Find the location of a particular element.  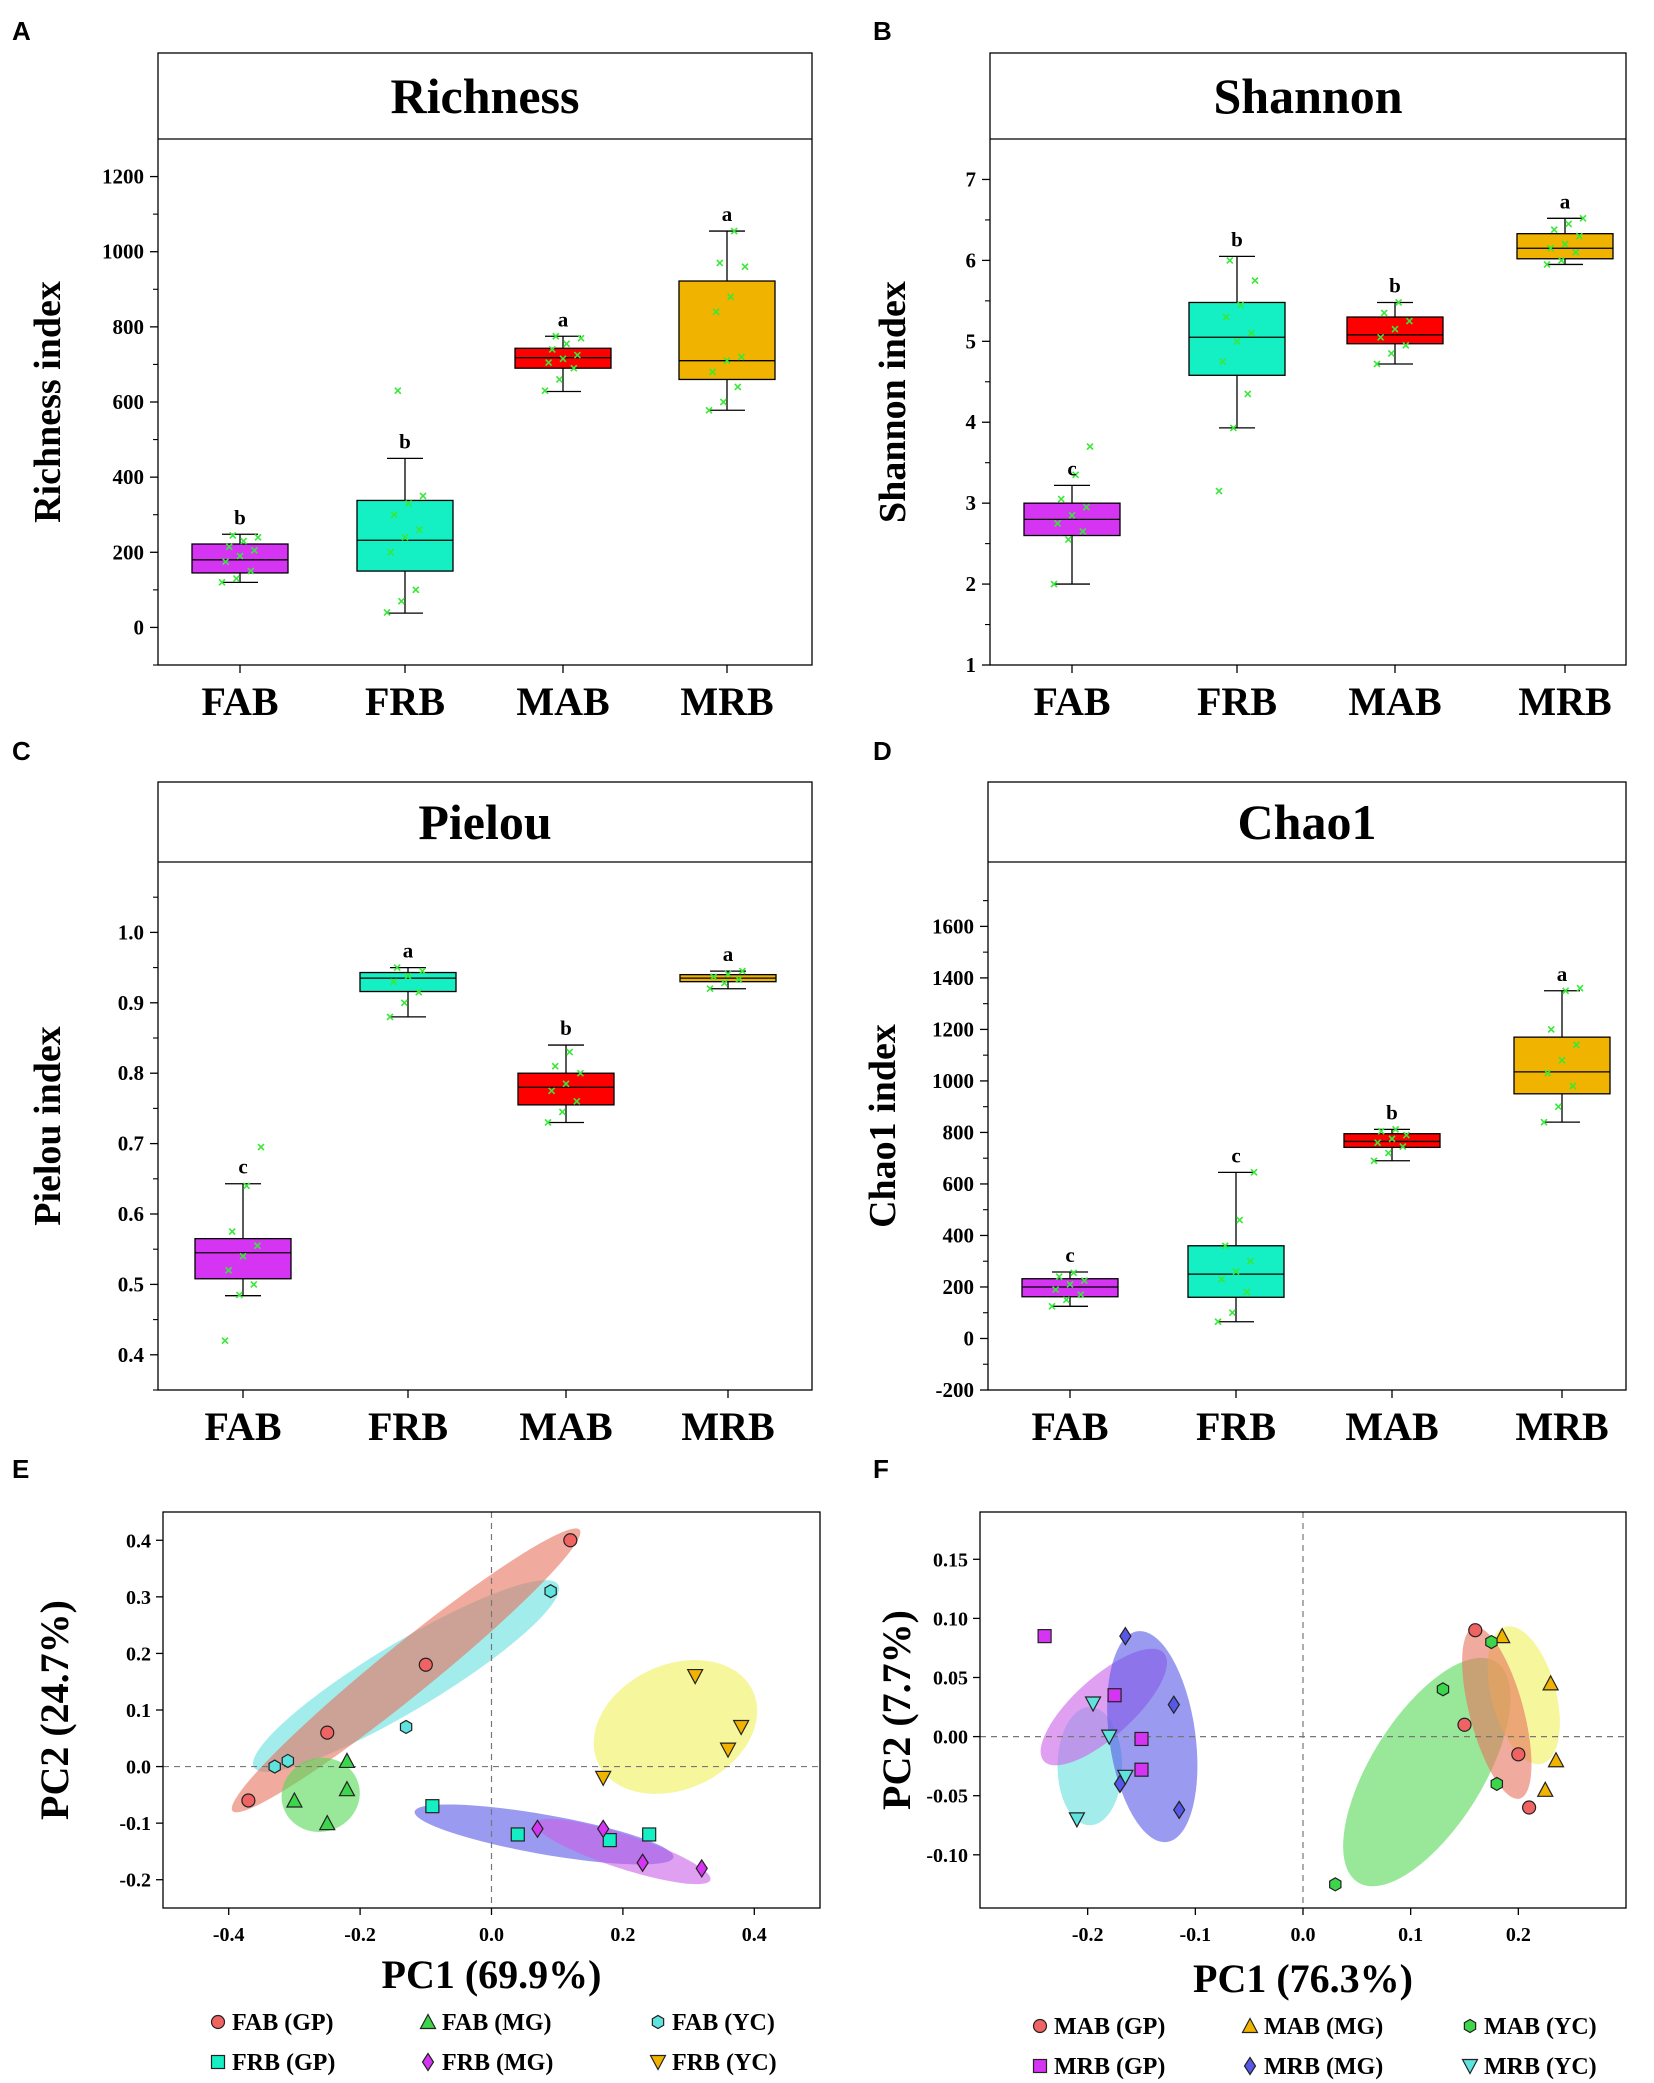

y-axis-label: Chao1 index is located at coordinates (883, 1126).